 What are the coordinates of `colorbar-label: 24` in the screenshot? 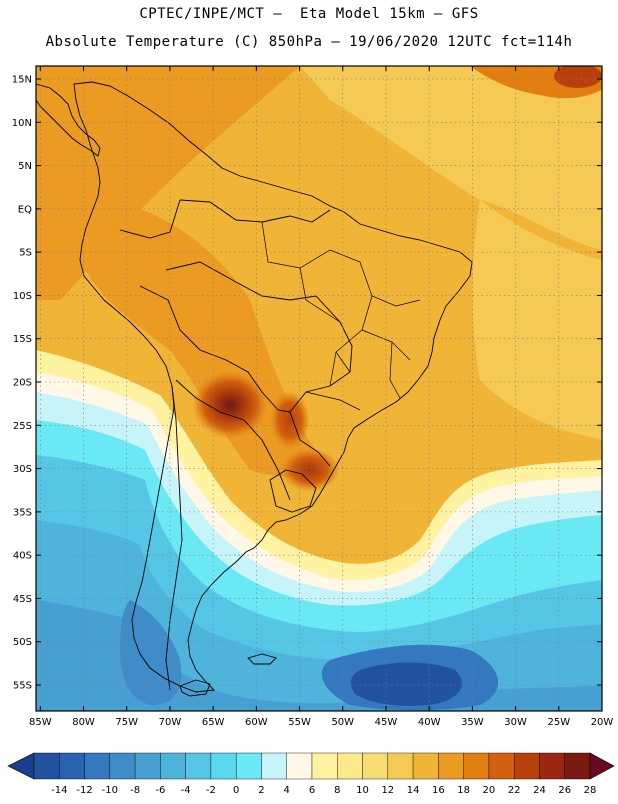 It's located at (539, 790).